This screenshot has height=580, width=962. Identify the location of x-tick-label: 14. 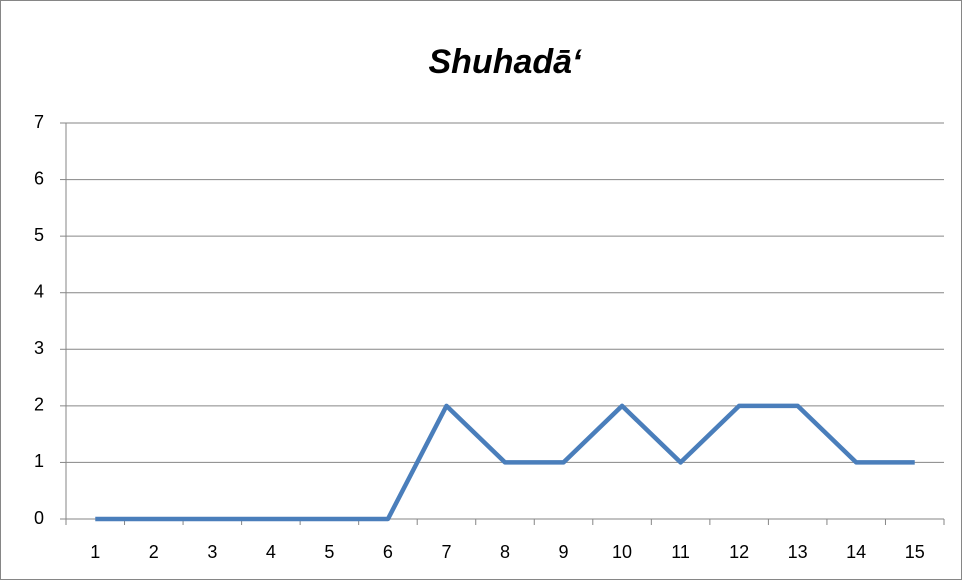
(856, 552).